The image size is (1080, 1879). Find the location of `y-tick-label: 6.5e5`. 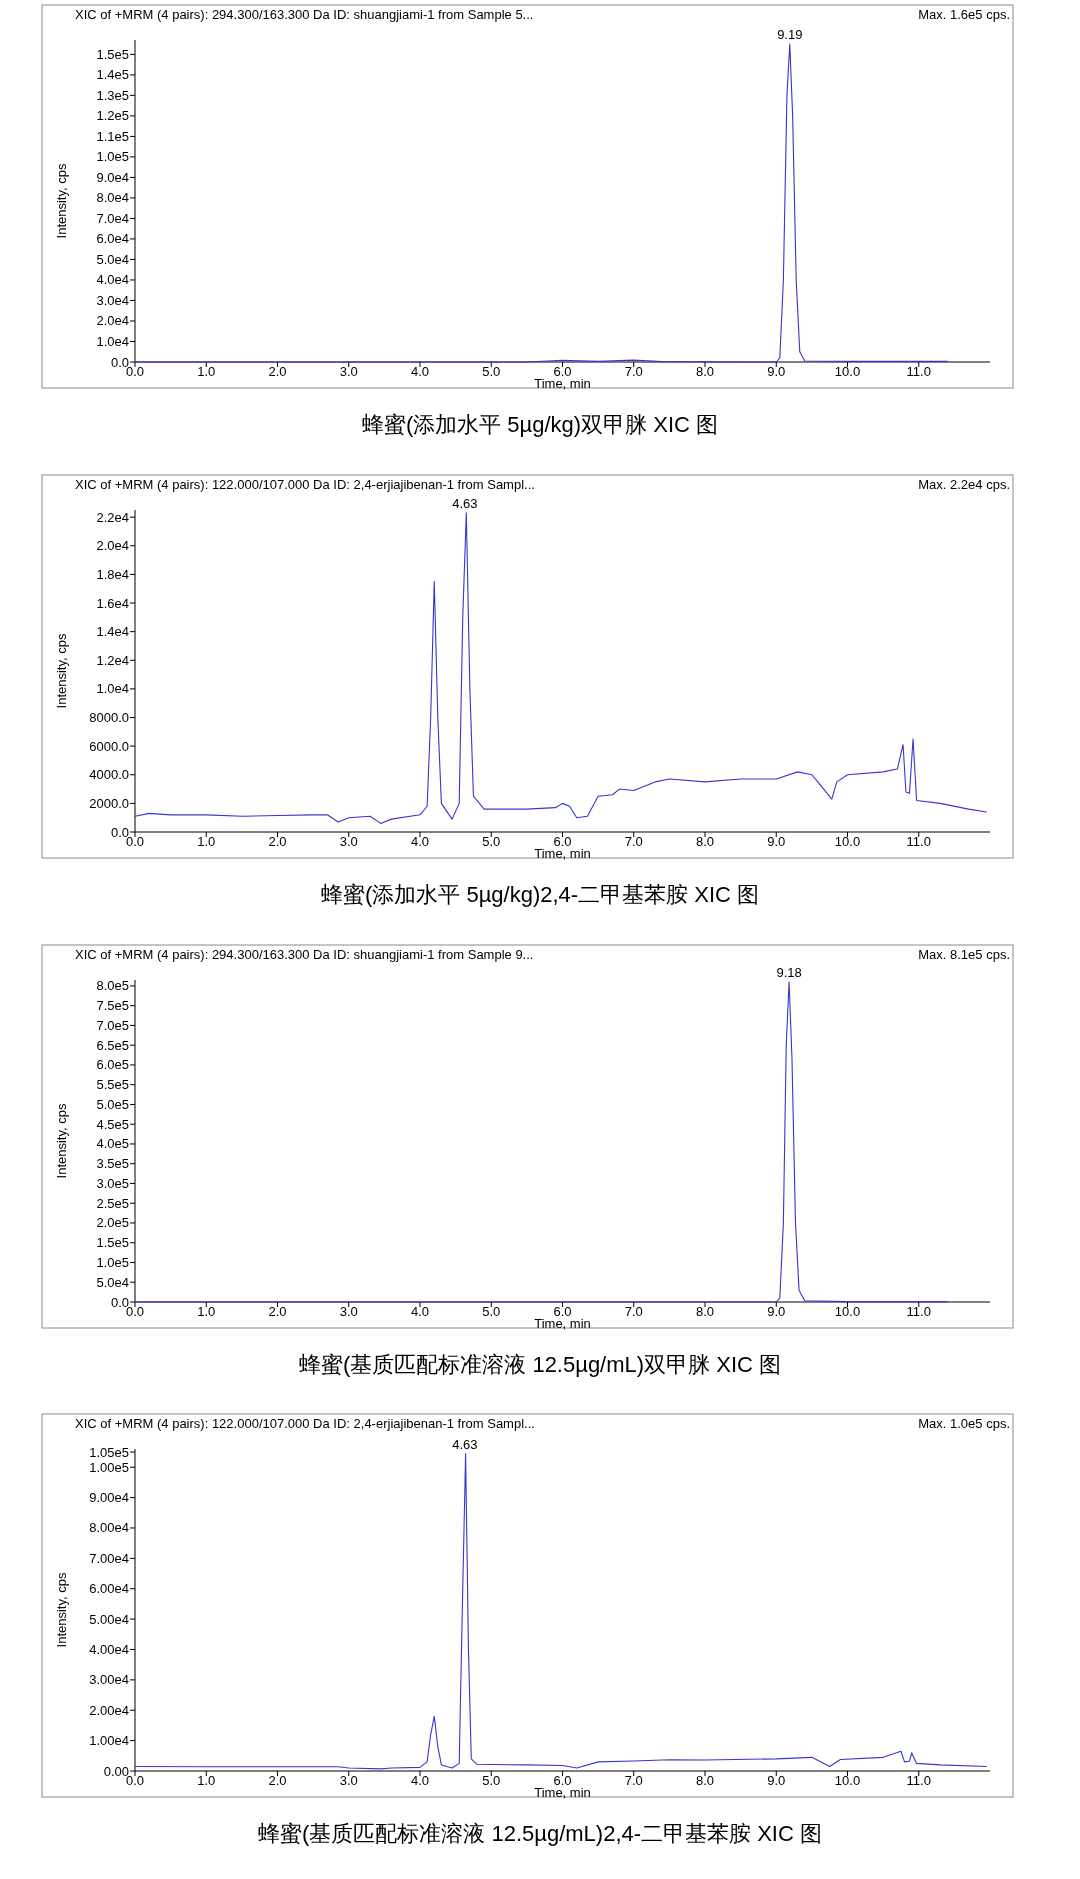

y-tick-label: 6.5e5 is located at coordinates (112, 1045).